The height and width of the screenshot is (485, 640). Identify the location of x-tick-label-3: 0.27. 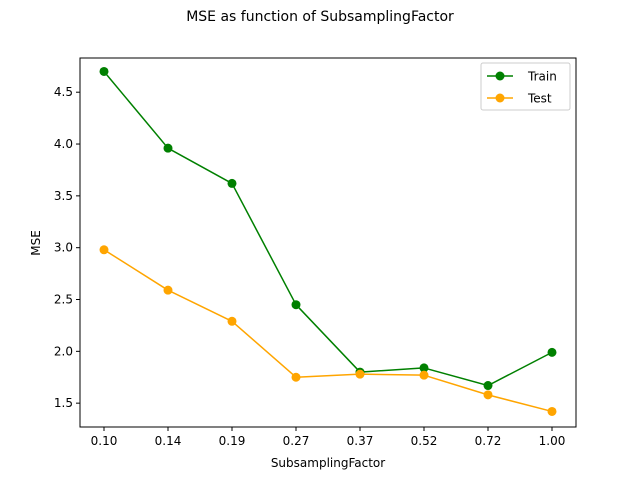
(296, 441).